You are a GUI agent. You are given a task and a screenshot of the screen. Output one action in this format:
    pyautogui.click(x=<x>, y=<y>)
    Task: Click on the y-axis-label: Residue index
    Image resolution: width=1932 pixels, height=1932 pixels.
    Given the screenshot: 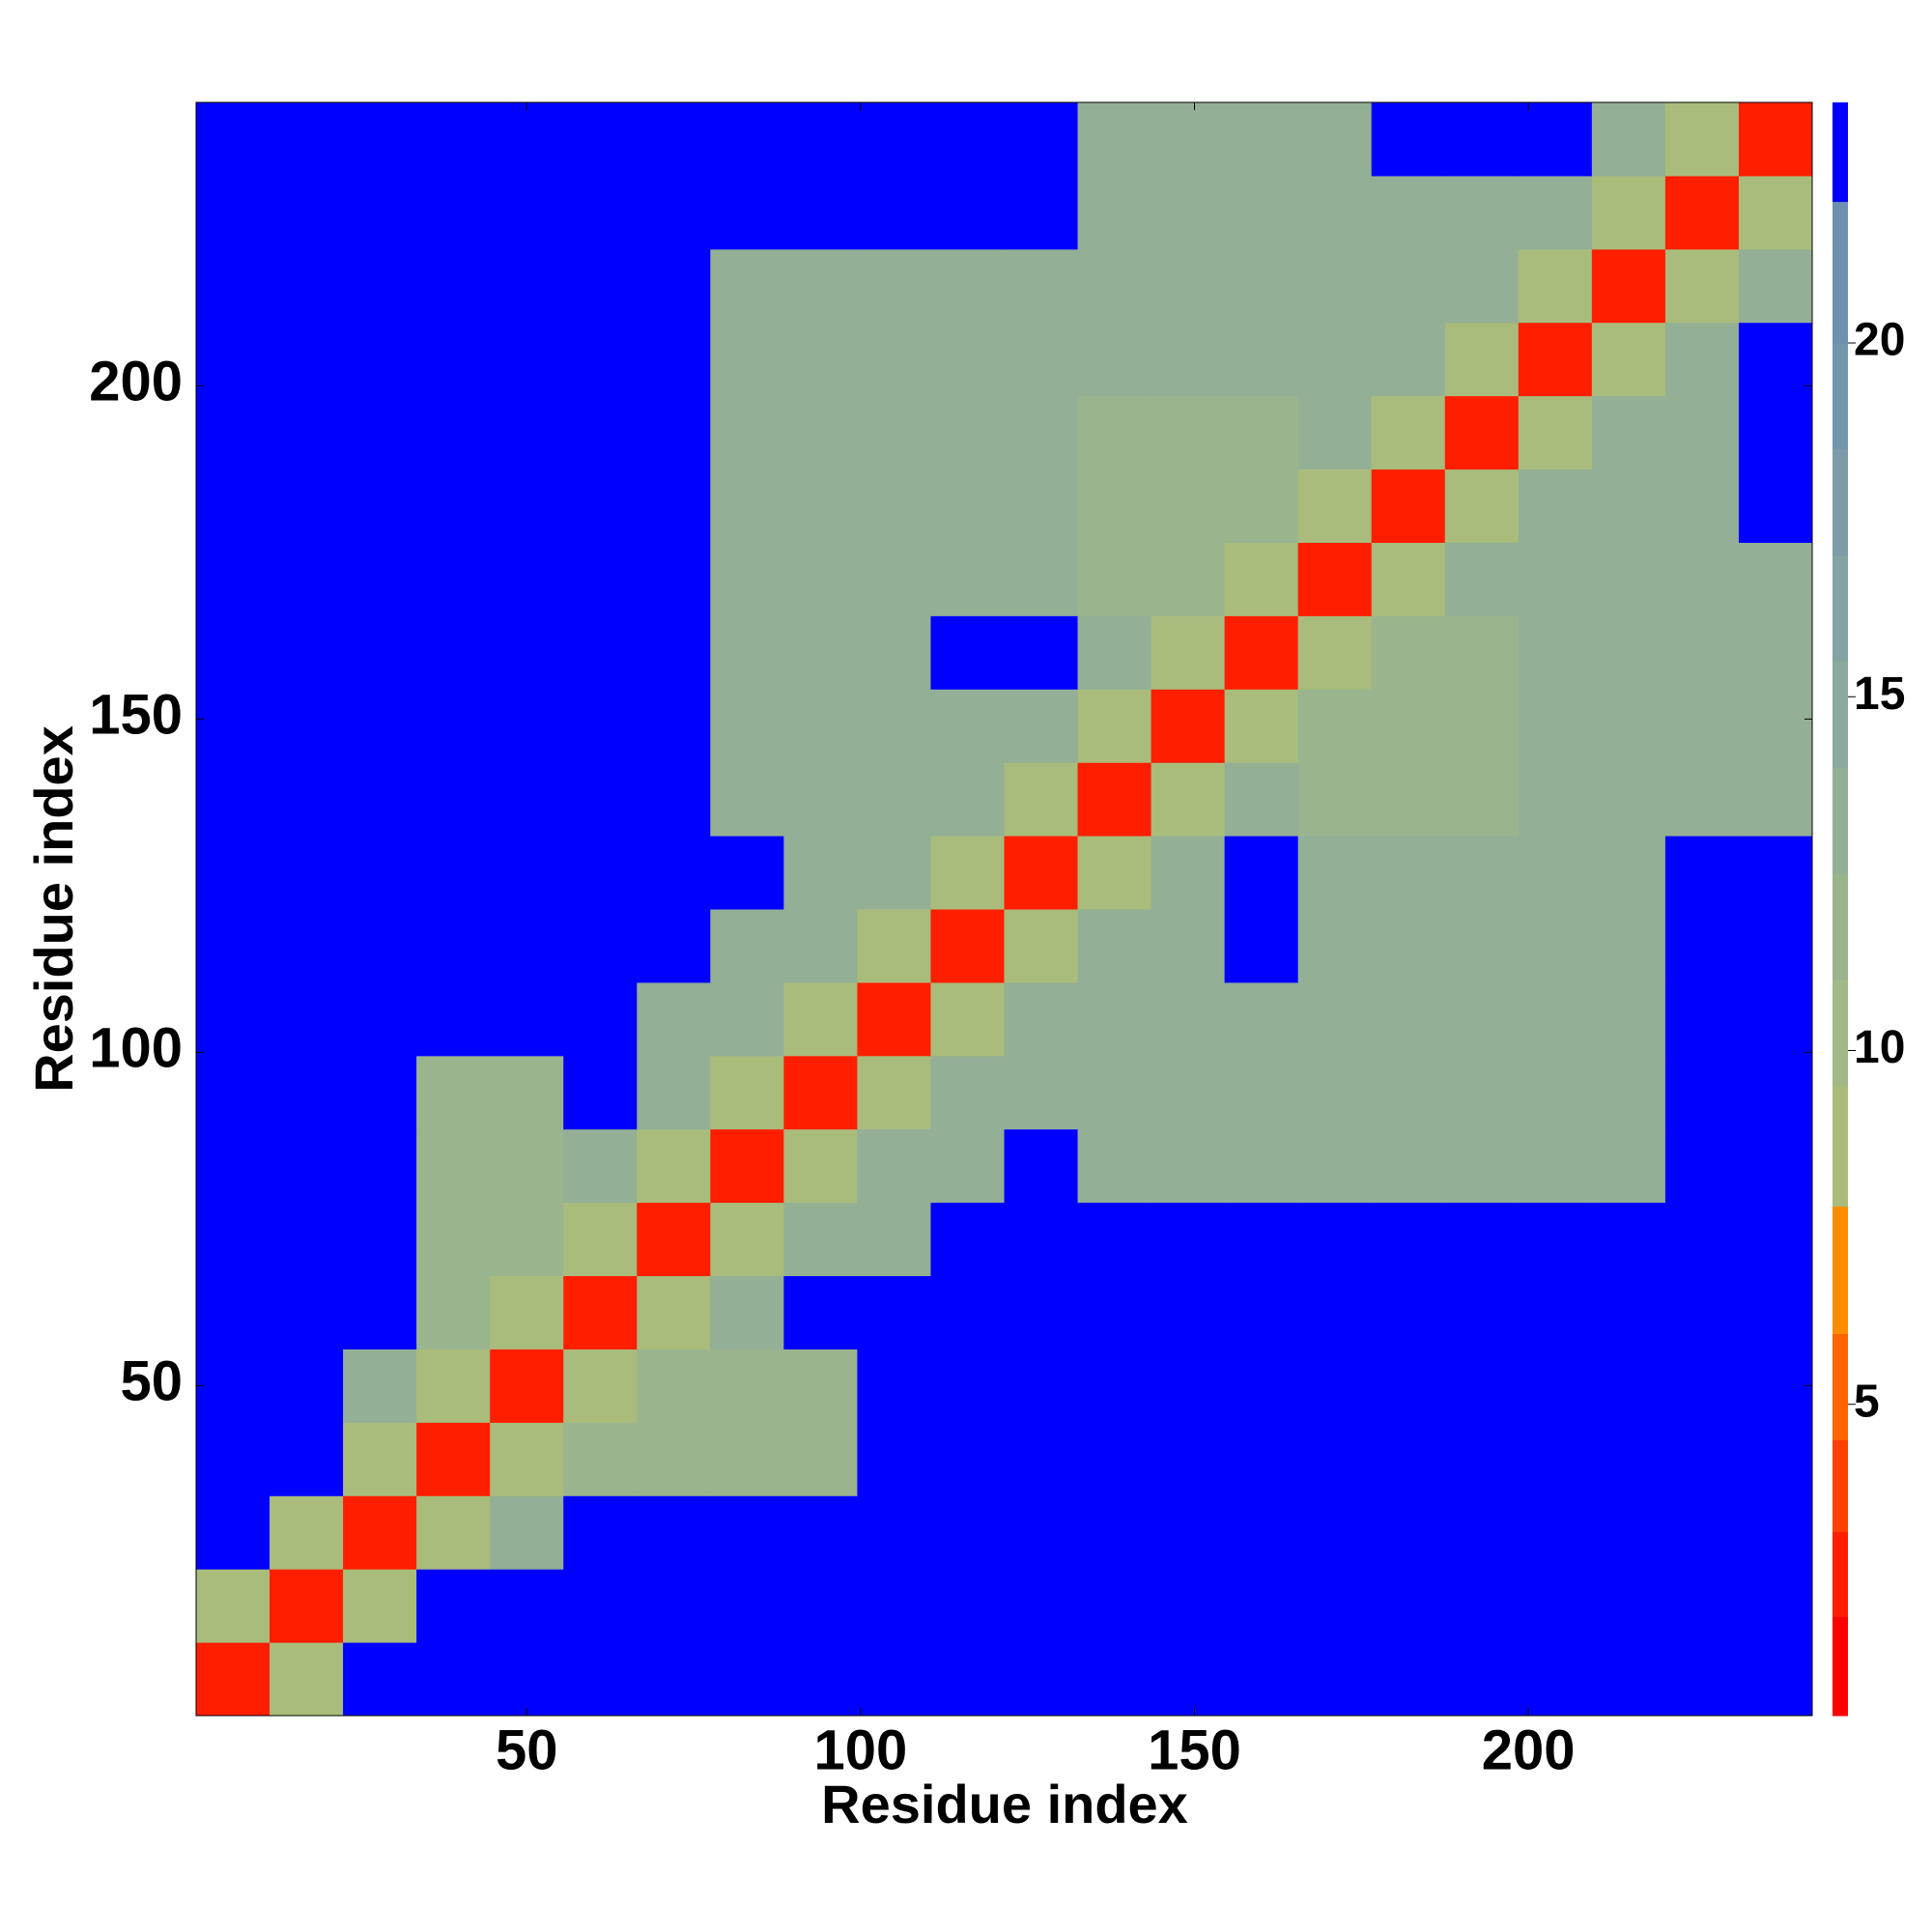 What is the action you would take?
    pyautogui.click(x=53, y=909)
    